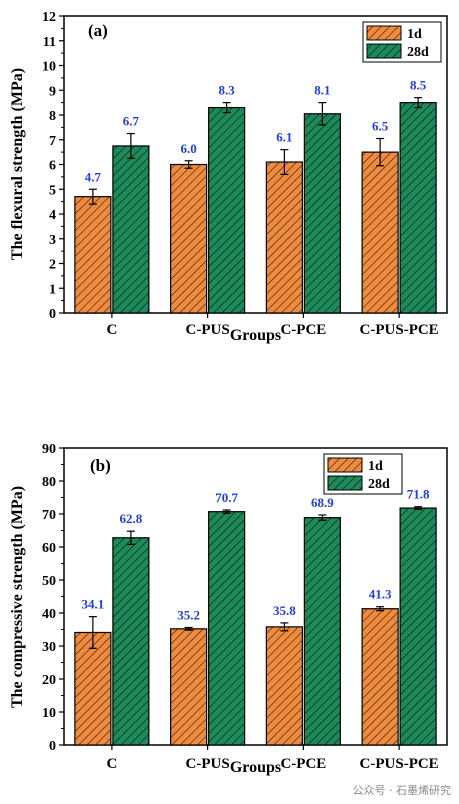 This screenshot has width=459, height=804. What do you see at coordinates (49, 581) in the screenshot?
I see `y-tick-label: 50` at bounding box center [49, 581].